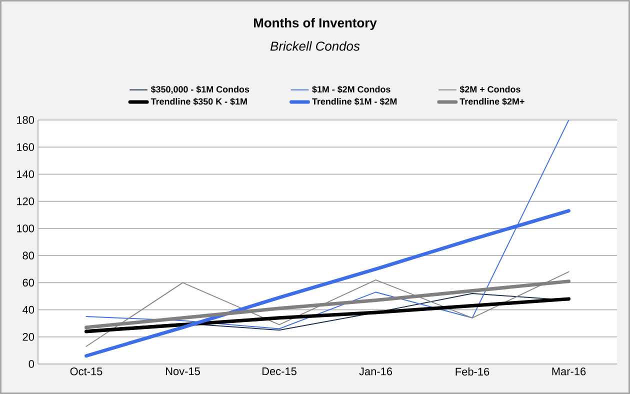  I want to click on y-tick-label: 160, so click(25, 147).